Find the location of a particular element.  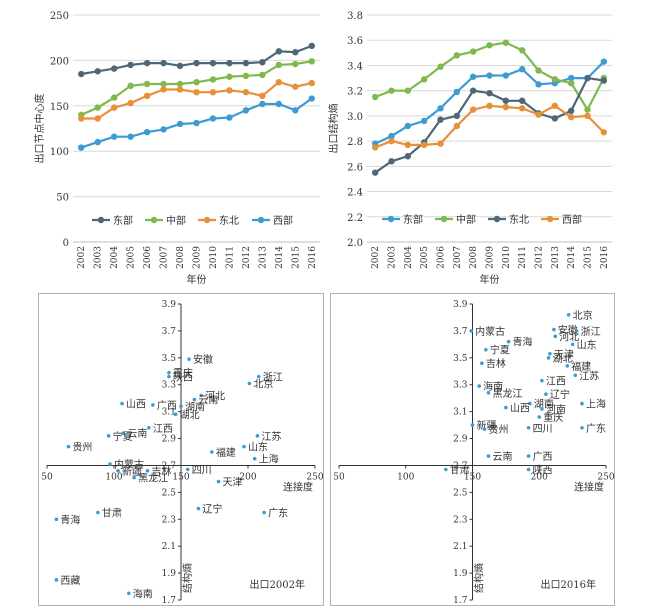

entropy-x-tick-label: 2004 is located at coordinates (409, 257).